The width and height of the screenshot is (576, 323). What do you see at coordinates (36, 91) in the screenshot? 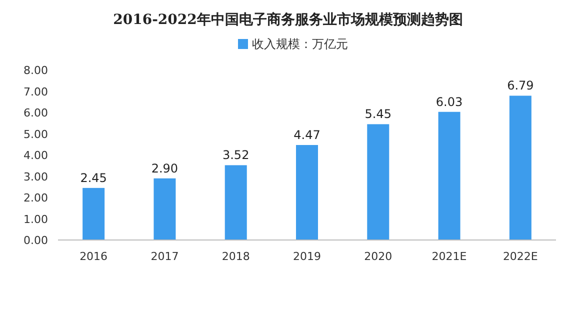
I see `y-tick-label: 7.00` at bounding box center [36, 91].